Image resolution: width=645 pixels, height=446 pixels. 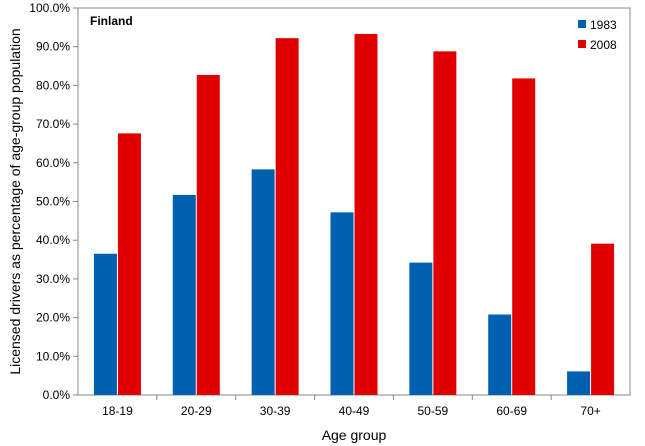 What do you see at coordinates (603, 25) in the screenshot?
I see `legend-label-1983: 1983` at bounding box center [603, 25].